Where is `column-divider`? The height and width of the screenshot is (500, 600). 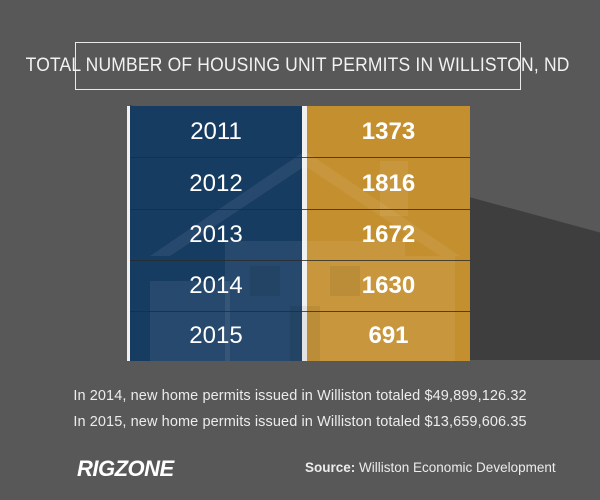
column-divider is located at coordinates (304, 233).